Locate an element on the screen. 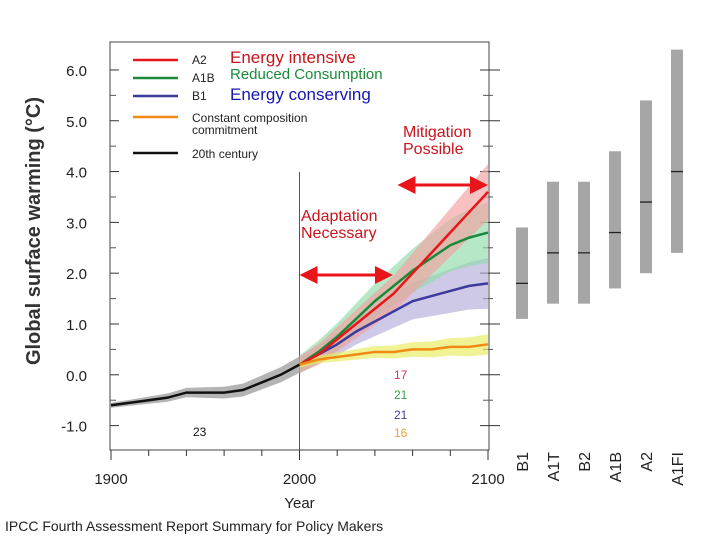  model-count-a2: 17 is located at coordinates (401, 375).